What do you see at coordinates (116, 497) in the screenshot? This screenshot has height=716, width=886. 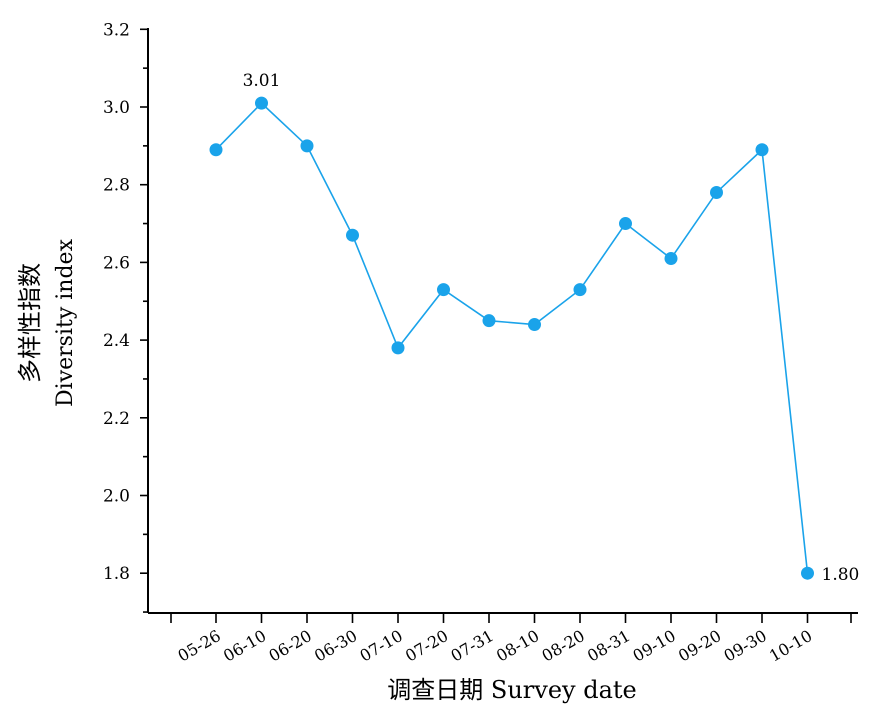 I see `y-tick-label: 2.0` at bounding box center [116, 497].